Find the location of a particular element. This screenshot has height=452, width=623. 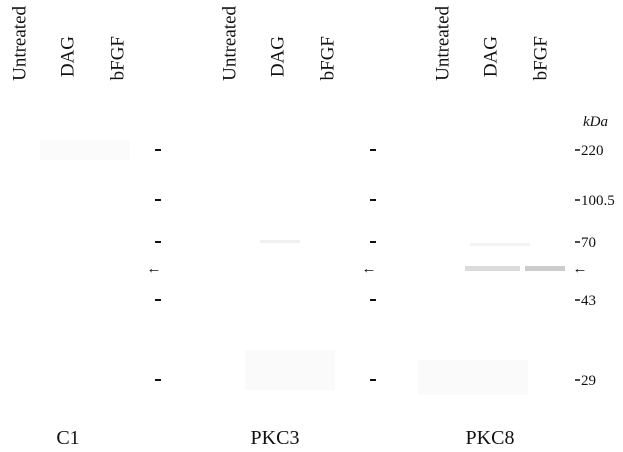

marker-label: 29 is located at coordinates (588, 381).